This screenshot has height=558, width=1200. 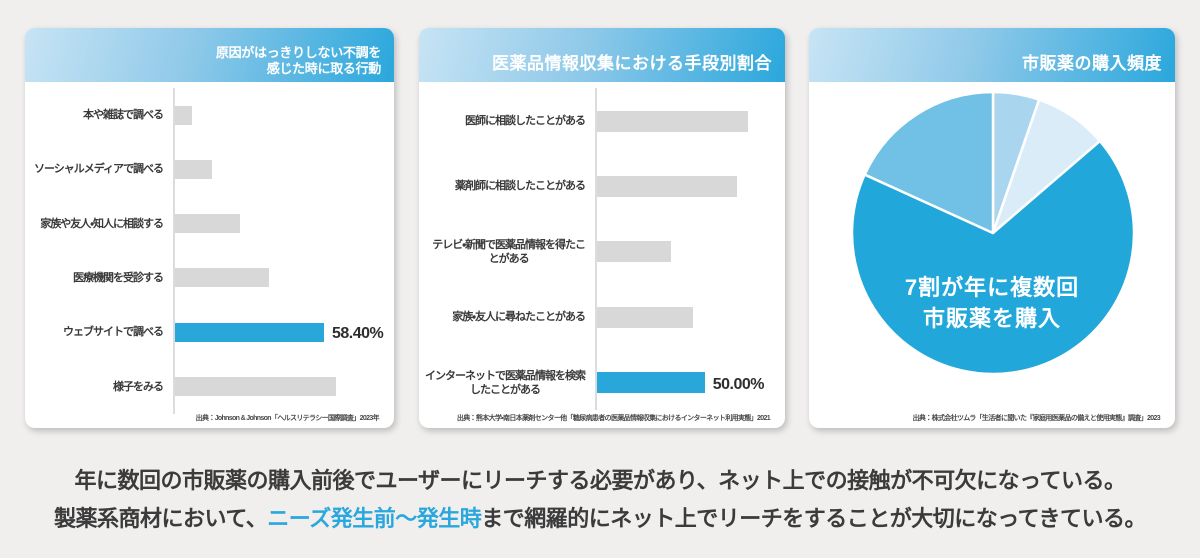 What do you see at coordinates (98, 169) in the screenshot?
I see `bar-category-label: ソーシャルメディアで調べる` at bounding box center [98, 169].